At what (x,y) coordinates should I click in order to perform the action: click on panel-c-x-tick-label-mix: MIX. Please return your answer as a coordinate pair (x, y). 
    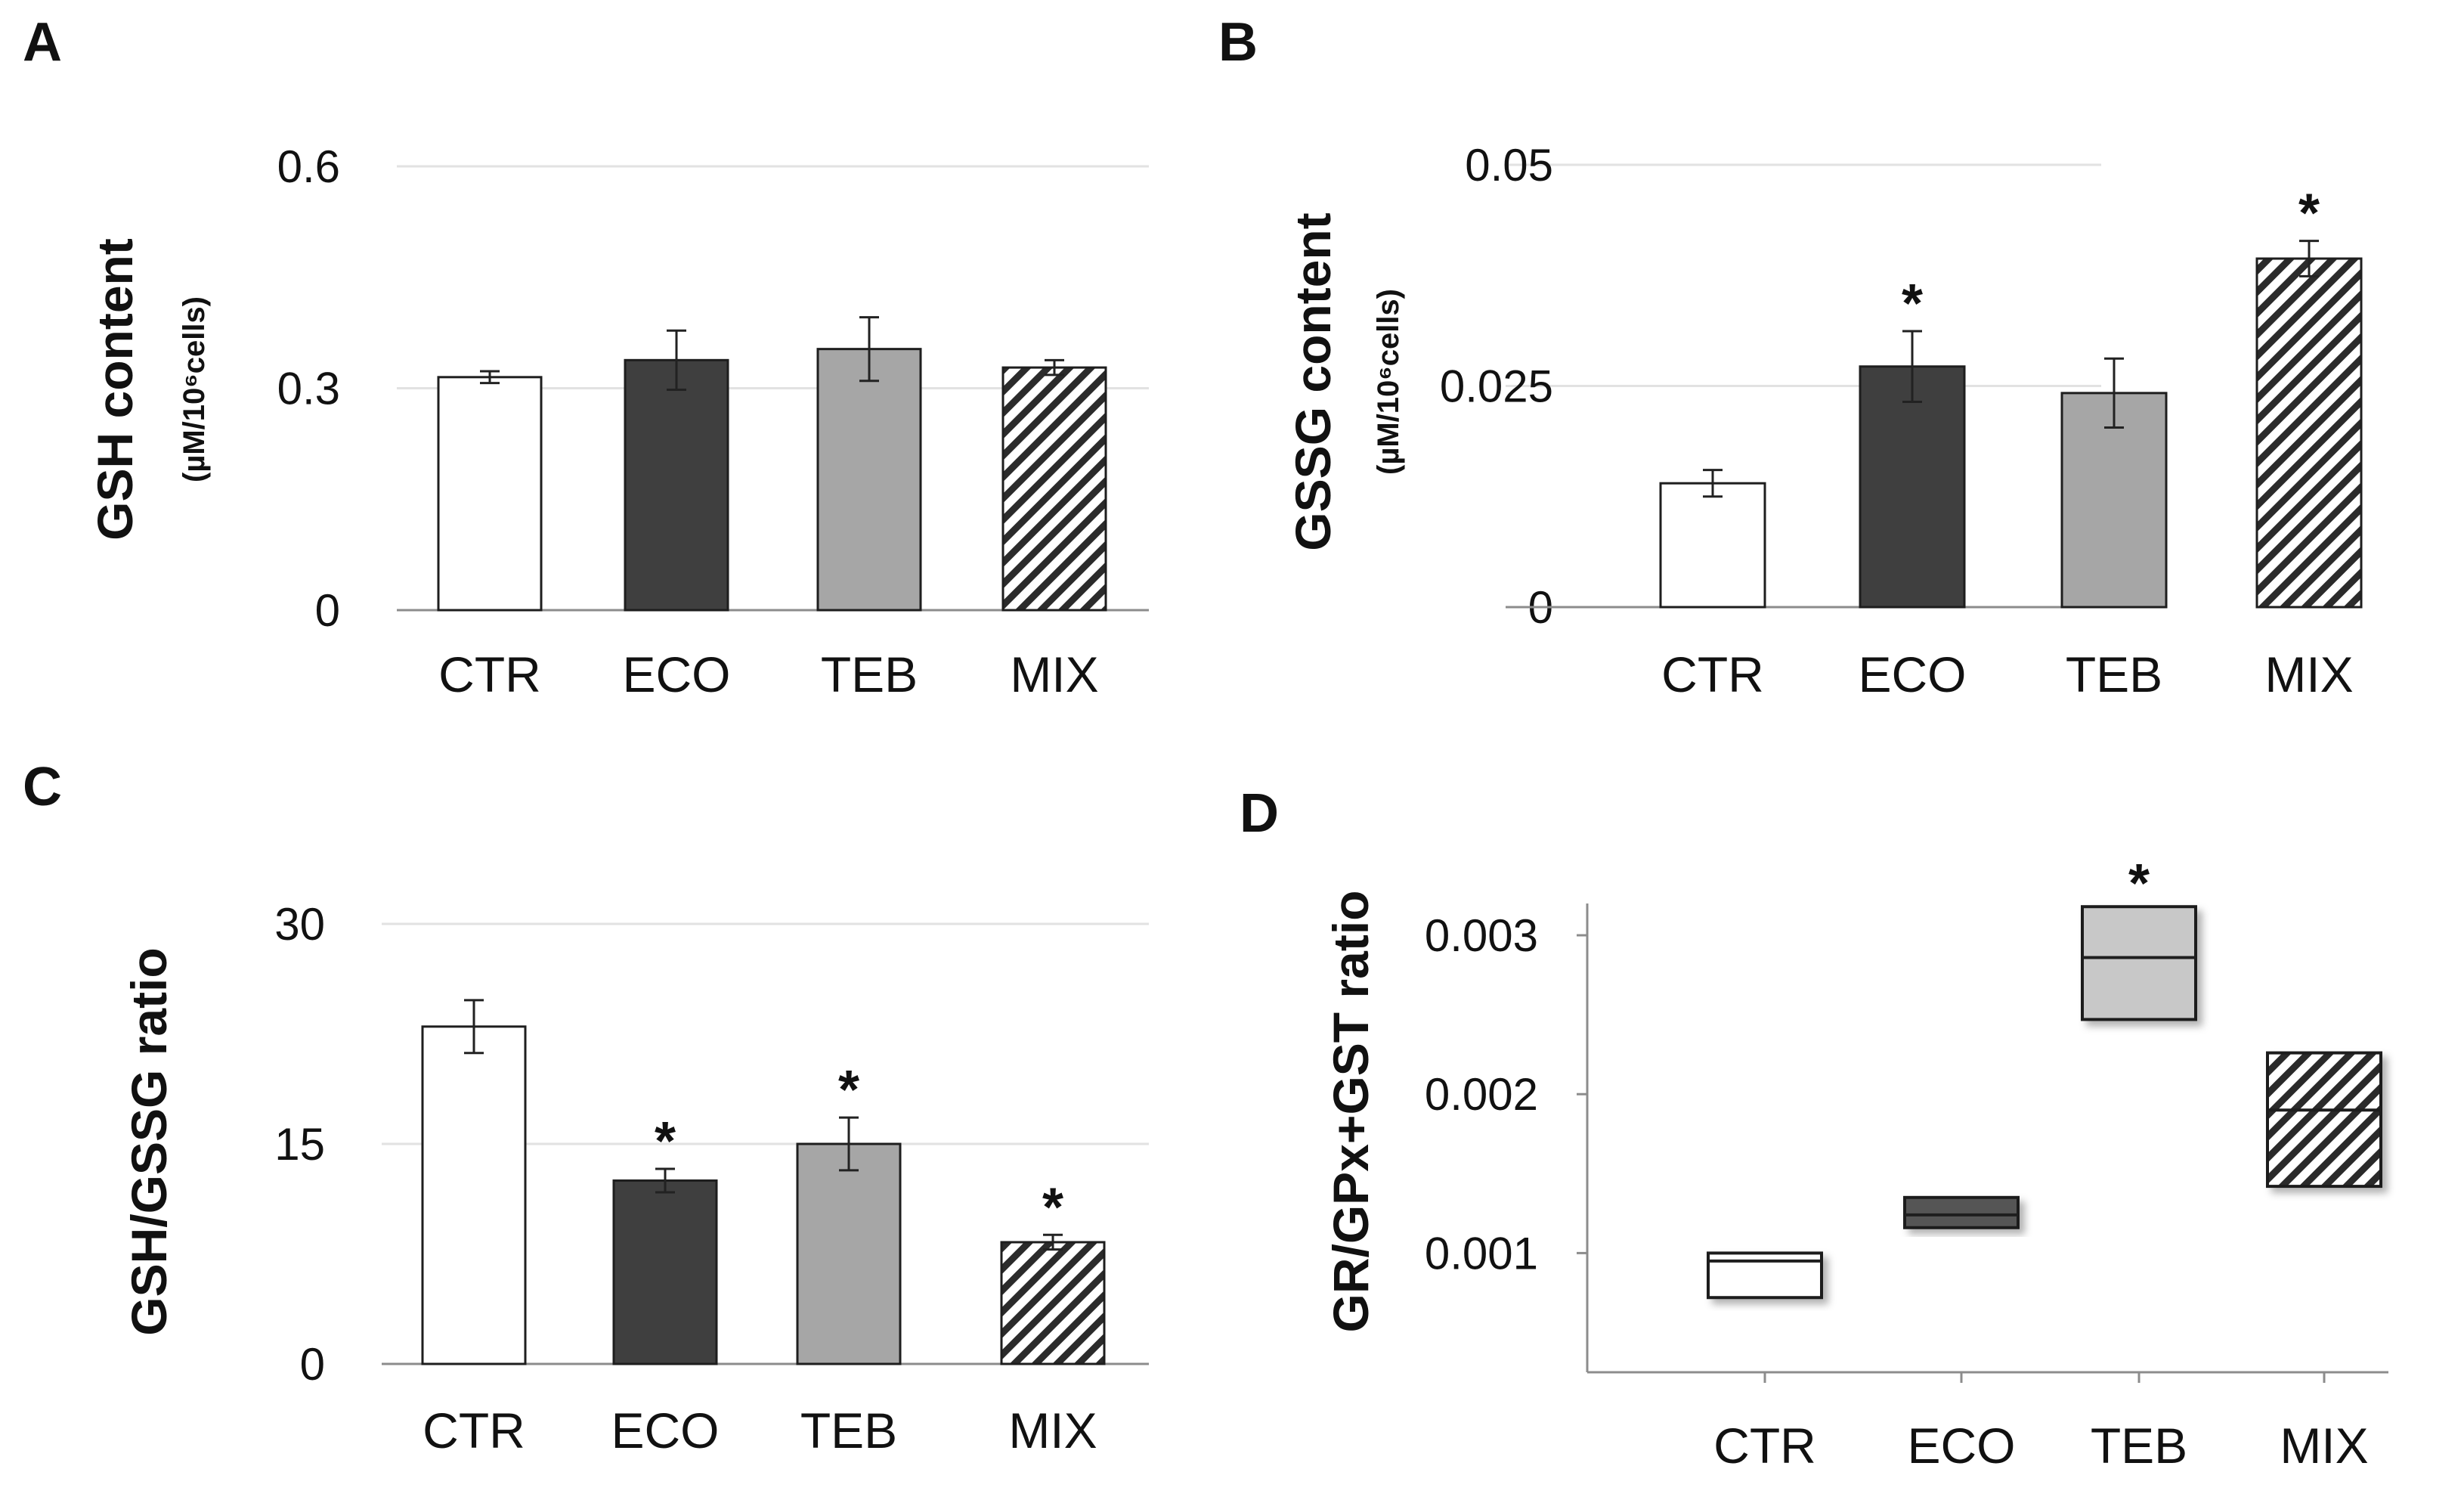
    Looking at the image, I should click on (1052, 1430).